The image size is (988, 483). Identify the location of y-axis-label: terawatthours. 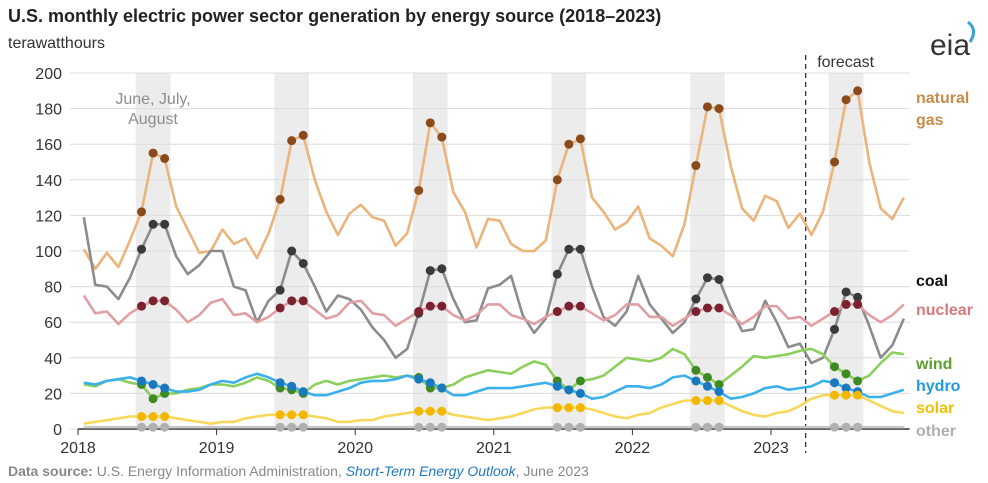
(56, 43).